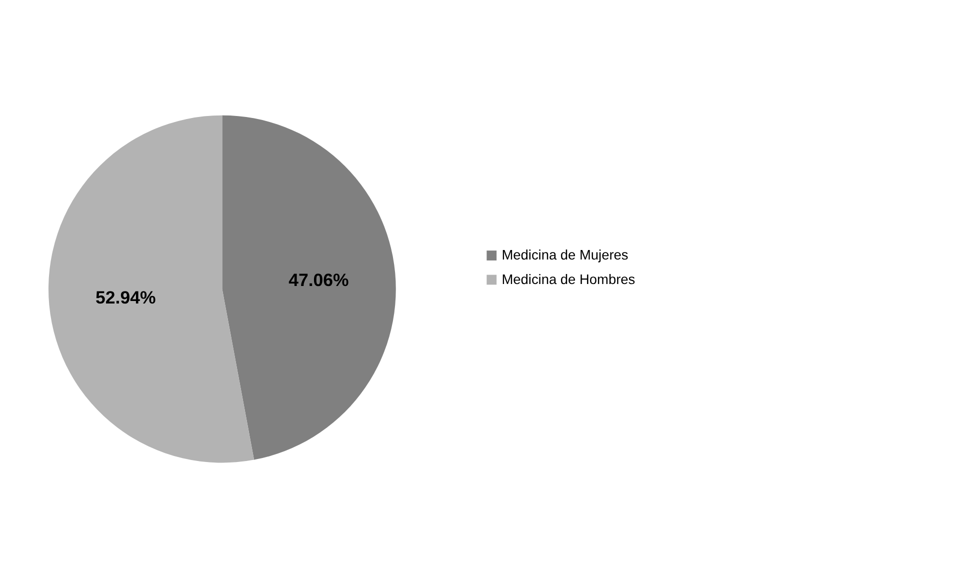  What do you see at coordinates (569, 279) in the screenshot?
I see `legend-label: Medicina de Hombres` at bounding box center [569, 279].